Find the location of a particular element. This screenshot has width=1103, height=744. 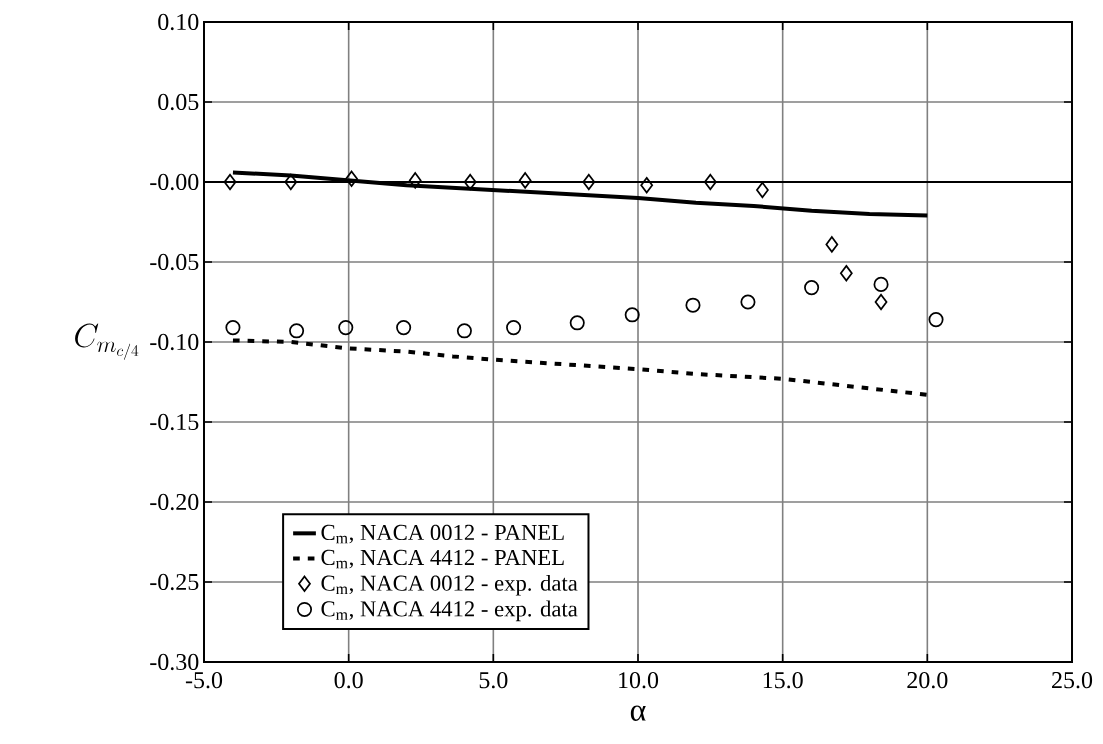

legend-label: C$_{m}$, NACA 0012 - exp. data is located at coordinates (449, 585).